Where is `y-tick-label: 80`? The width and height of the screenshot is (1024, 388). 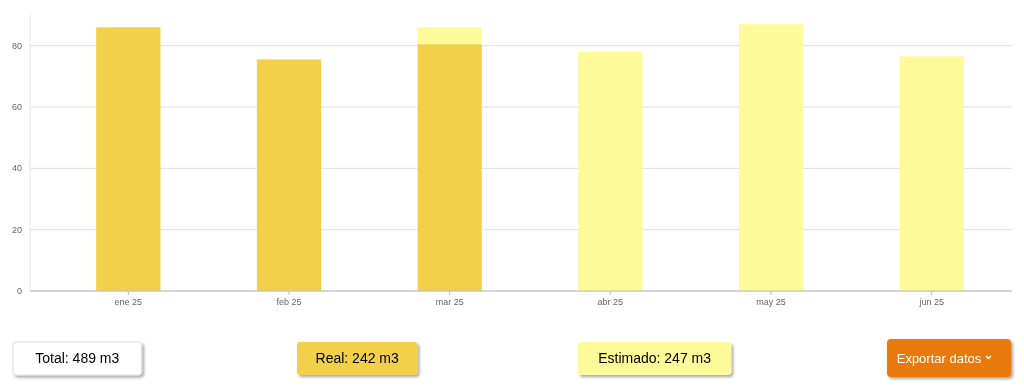 y-tick-label: 80 is located at coordinates (16, 45).